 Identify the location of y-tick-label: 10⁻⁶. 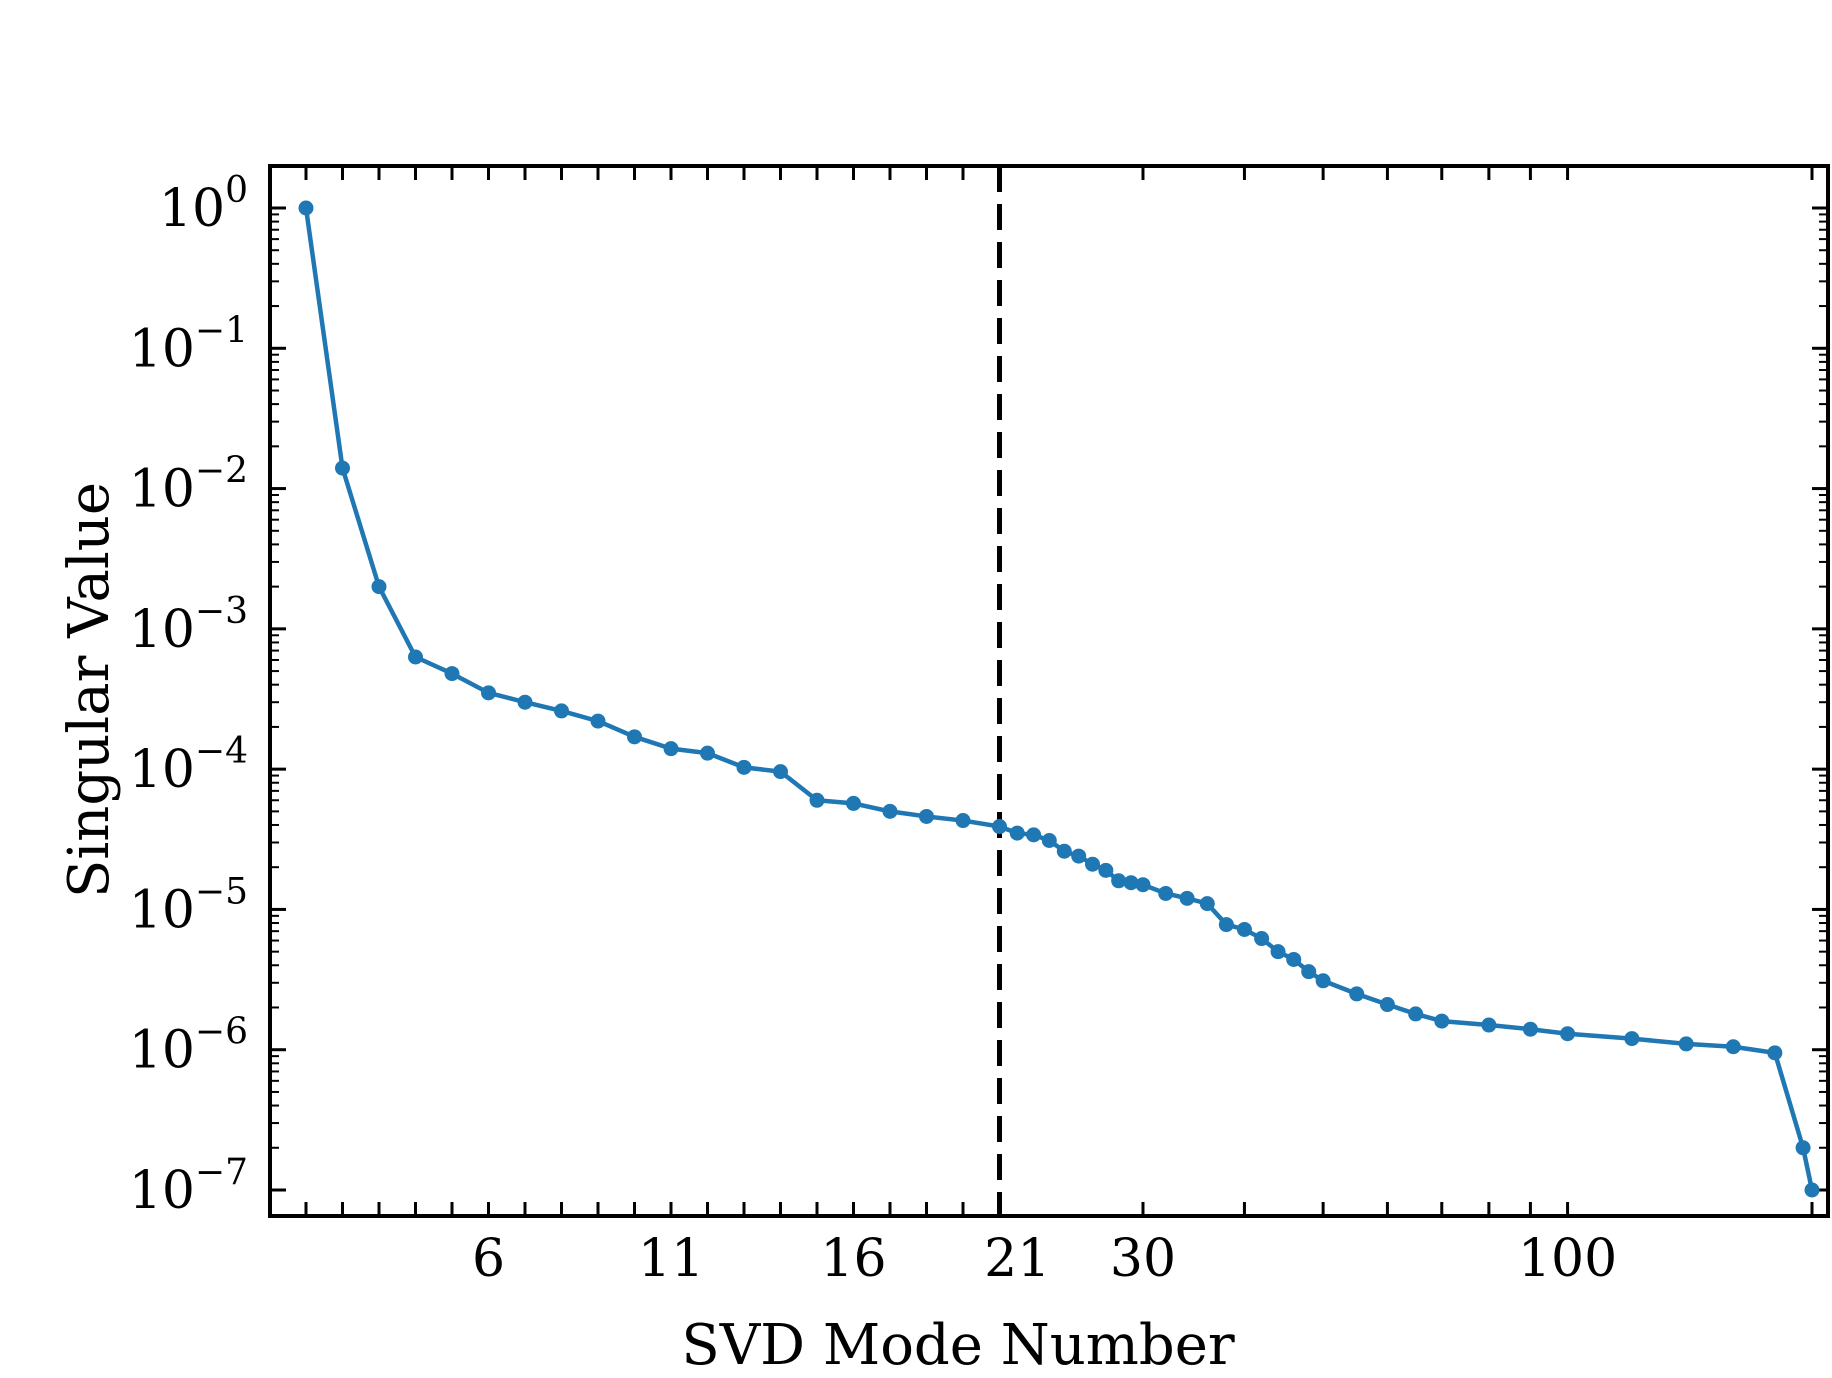
(188, 1046).